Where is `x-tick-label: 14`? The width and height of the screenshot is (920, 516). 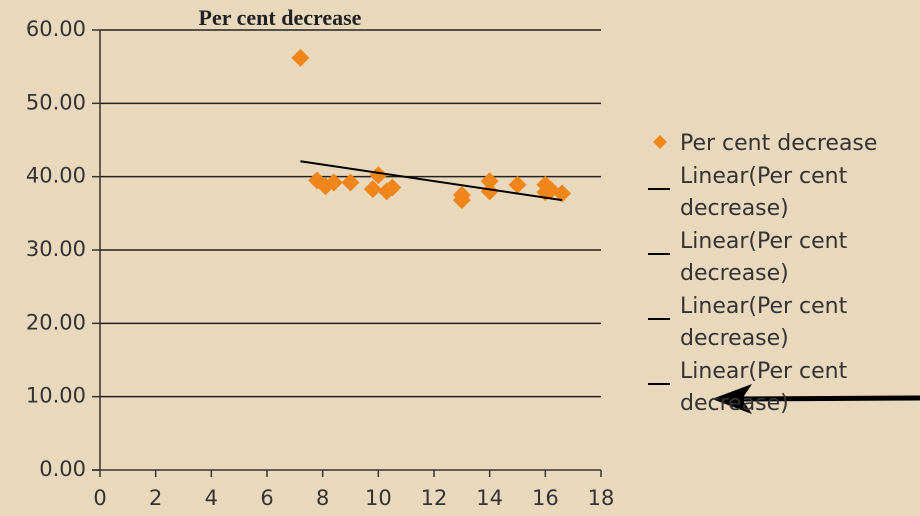
x-tick-label: 14 is located at coordinates (489, 498).